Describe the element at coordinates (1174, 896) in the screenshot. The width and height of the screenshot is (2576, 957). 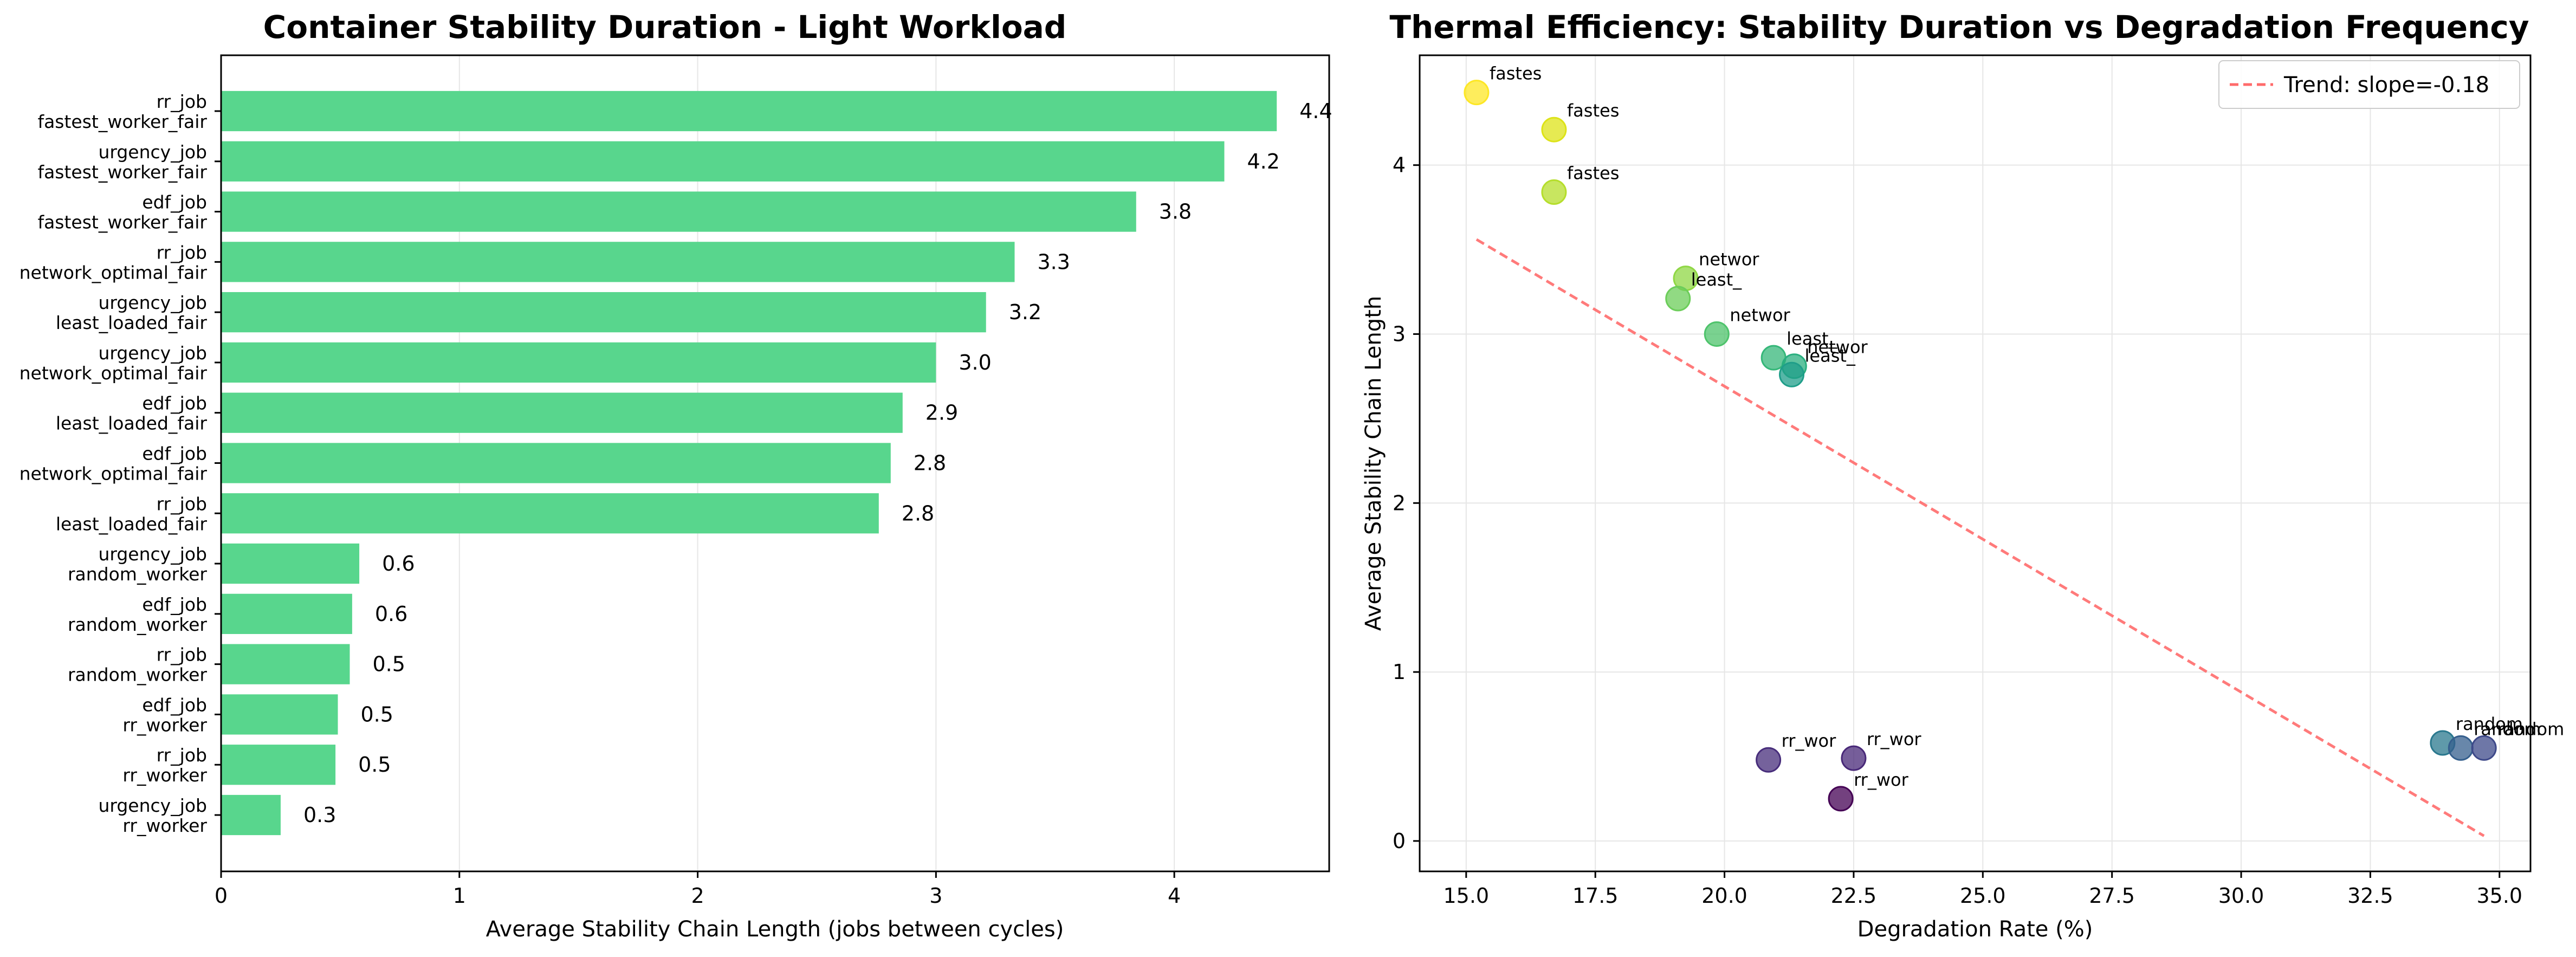
I see `bar-chart-x-tick-label: 4` at that location.